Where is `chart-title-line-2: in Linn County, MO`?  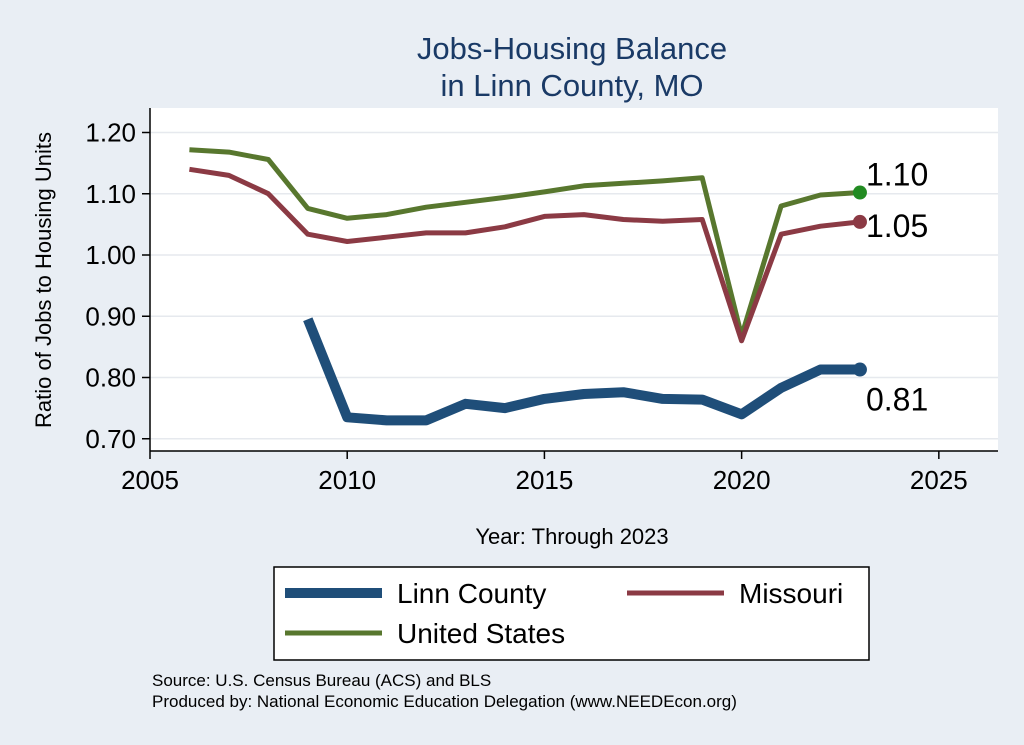 chart-title-line-2: in Linn County, MO is located at coordinates (571, 85).